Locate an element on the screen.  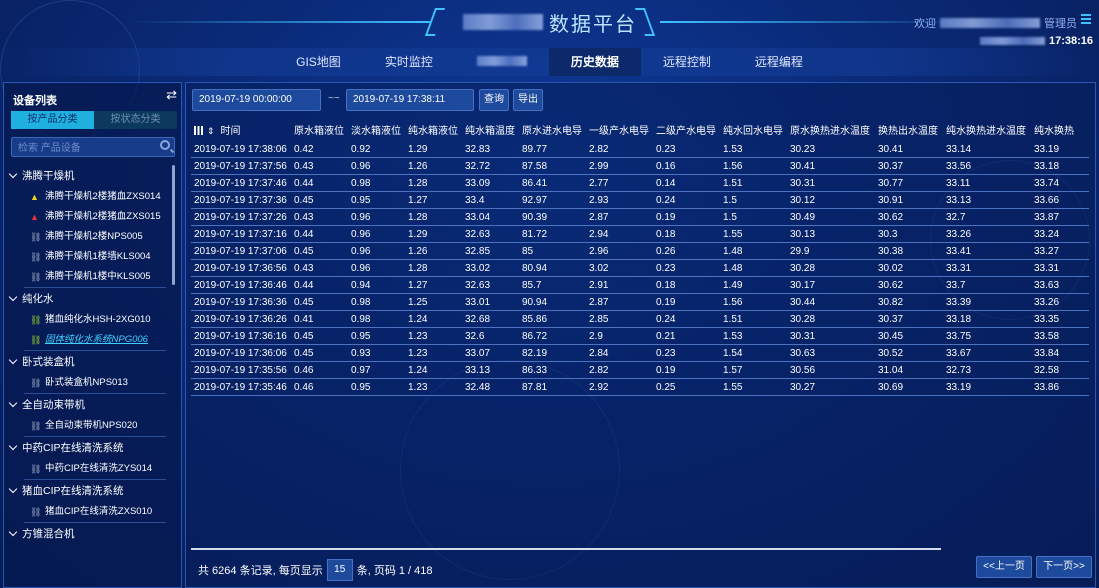
table-cell: 1.27 is located at coordinates (418, 285).